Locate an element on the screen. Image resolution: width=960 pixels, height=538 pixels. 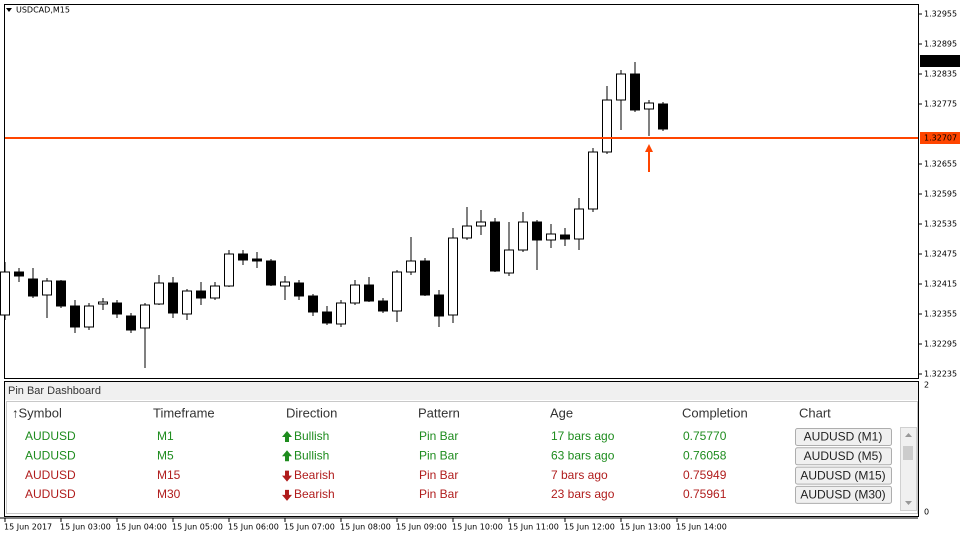
button-label: AUDUSD (M1) is located at coordinates (843, 437).